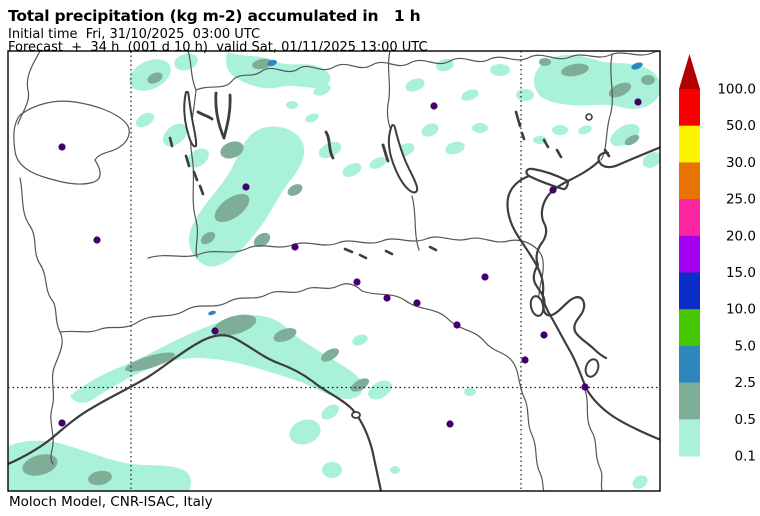  What do you see at coordinates (589, 117) in the screenshot?
I see `small-lake-ring` at bounding box center [589, 117].